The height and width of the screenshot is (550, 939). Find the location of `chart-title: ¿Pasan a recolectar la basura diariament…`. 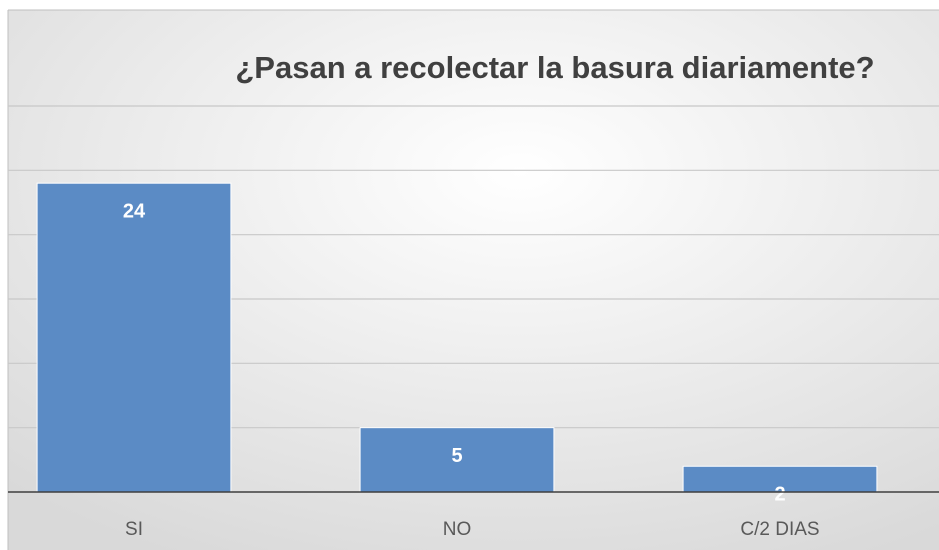

chart-title: ¿Pasan a recolectar la basura diariament… is located at coordinates (554, 67).